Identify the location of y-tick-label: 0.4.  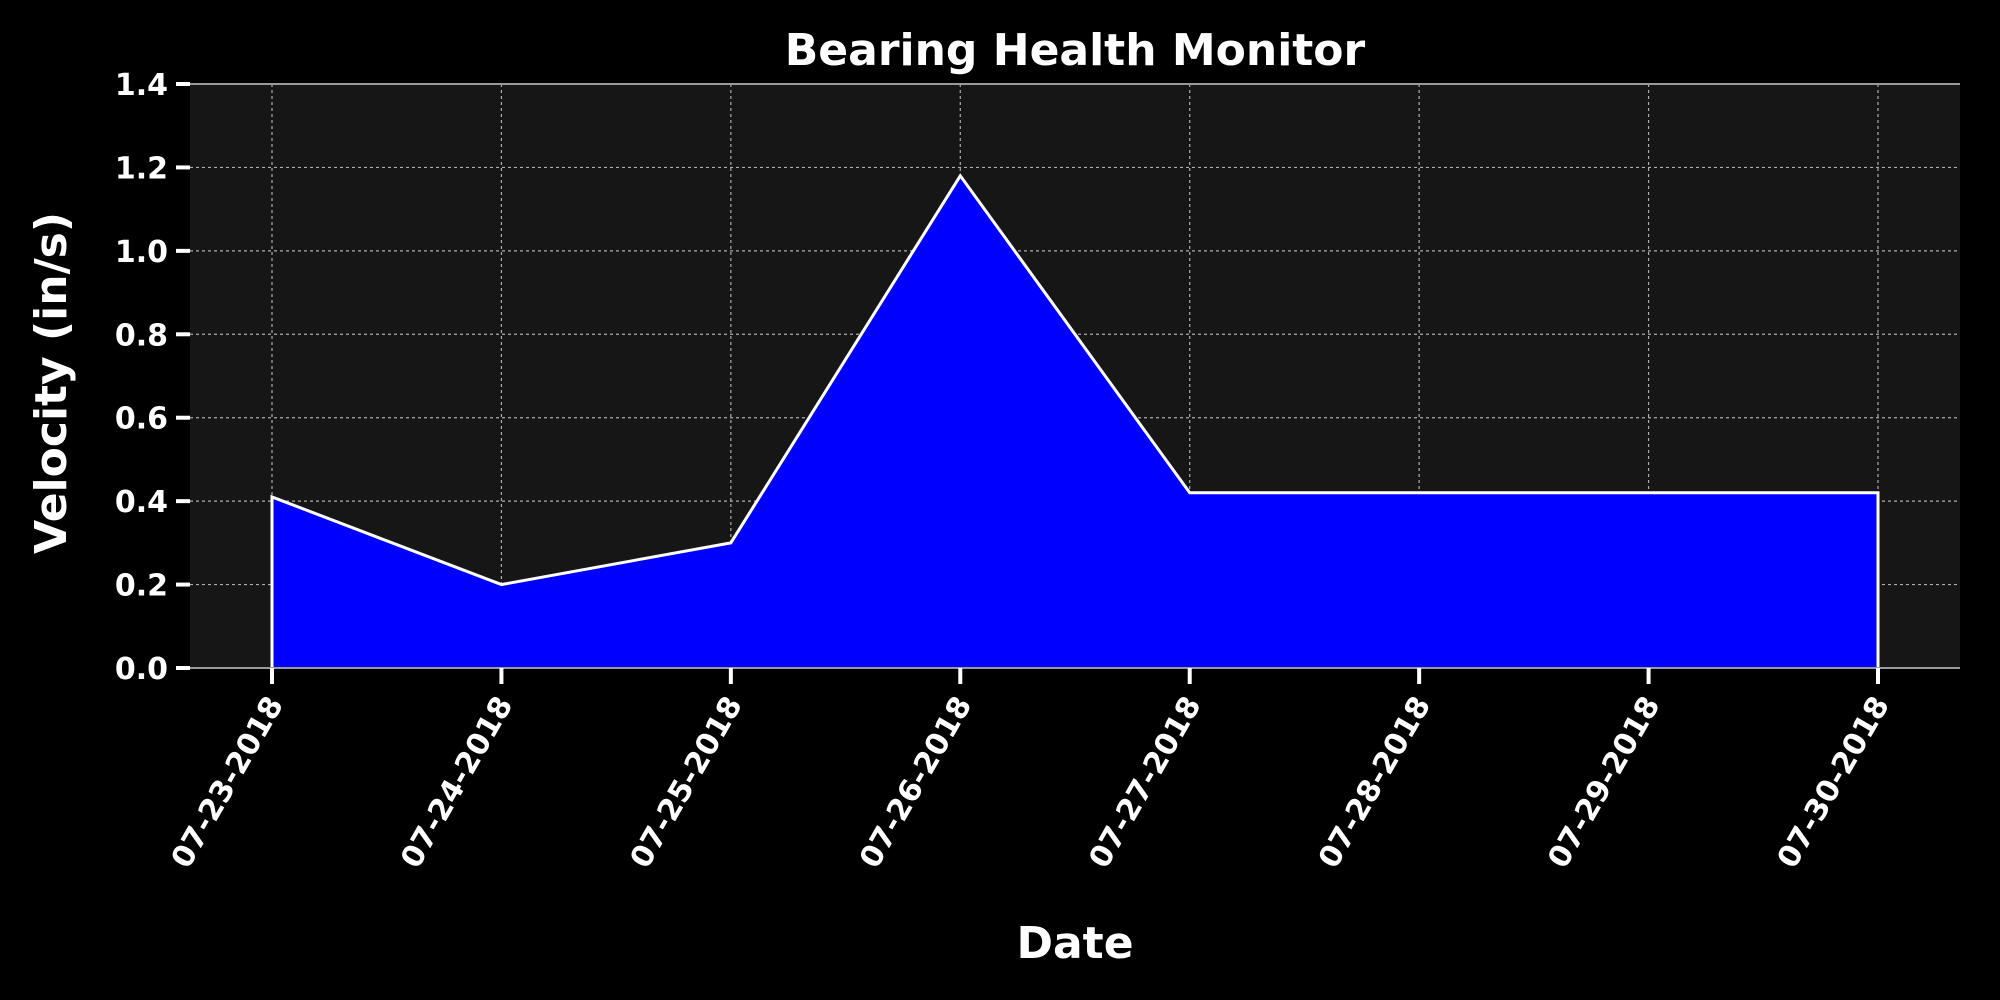
(141, 502).